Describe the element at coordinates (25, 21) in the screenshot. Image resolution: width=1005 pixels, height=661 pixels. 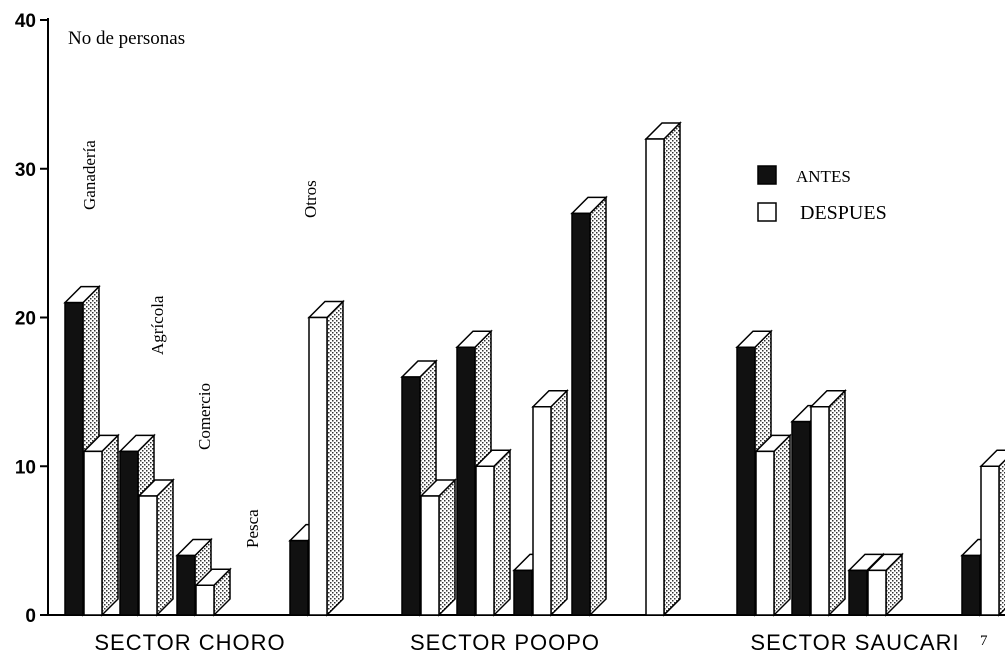
I see `y-tick-label: 40` at that location.